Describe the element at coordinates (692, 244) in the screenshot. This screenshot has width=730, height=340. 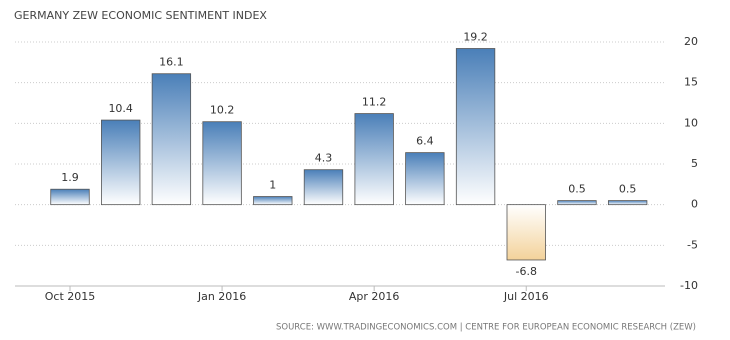
I see `y-tick-label: -5` at that location.